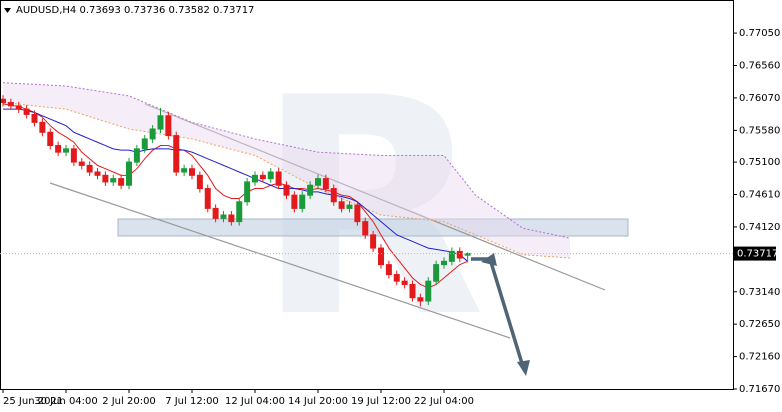 The height and width of the screenshot is (412, 782). I want to click on x-tick-label: 25 Jun 2021, so click(33, 401).